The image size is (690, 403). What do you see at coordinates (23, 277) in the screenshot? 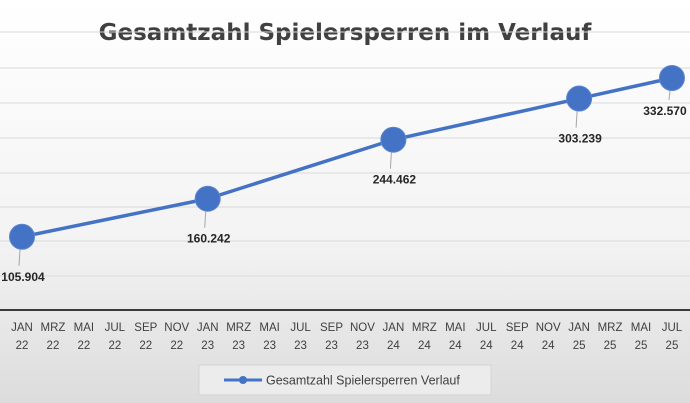
I see `data-label: 105.904` at bounding box center [23, 277].